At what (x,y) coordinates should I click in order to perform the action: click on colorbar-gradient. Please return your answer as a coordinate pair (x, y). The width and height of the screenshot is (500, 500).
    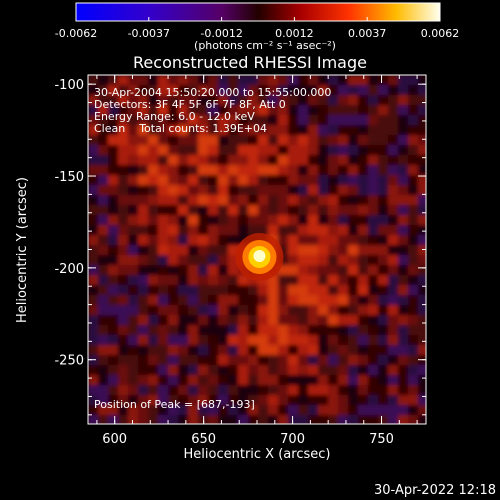
    Looking at the image, I should click on (258, 12).